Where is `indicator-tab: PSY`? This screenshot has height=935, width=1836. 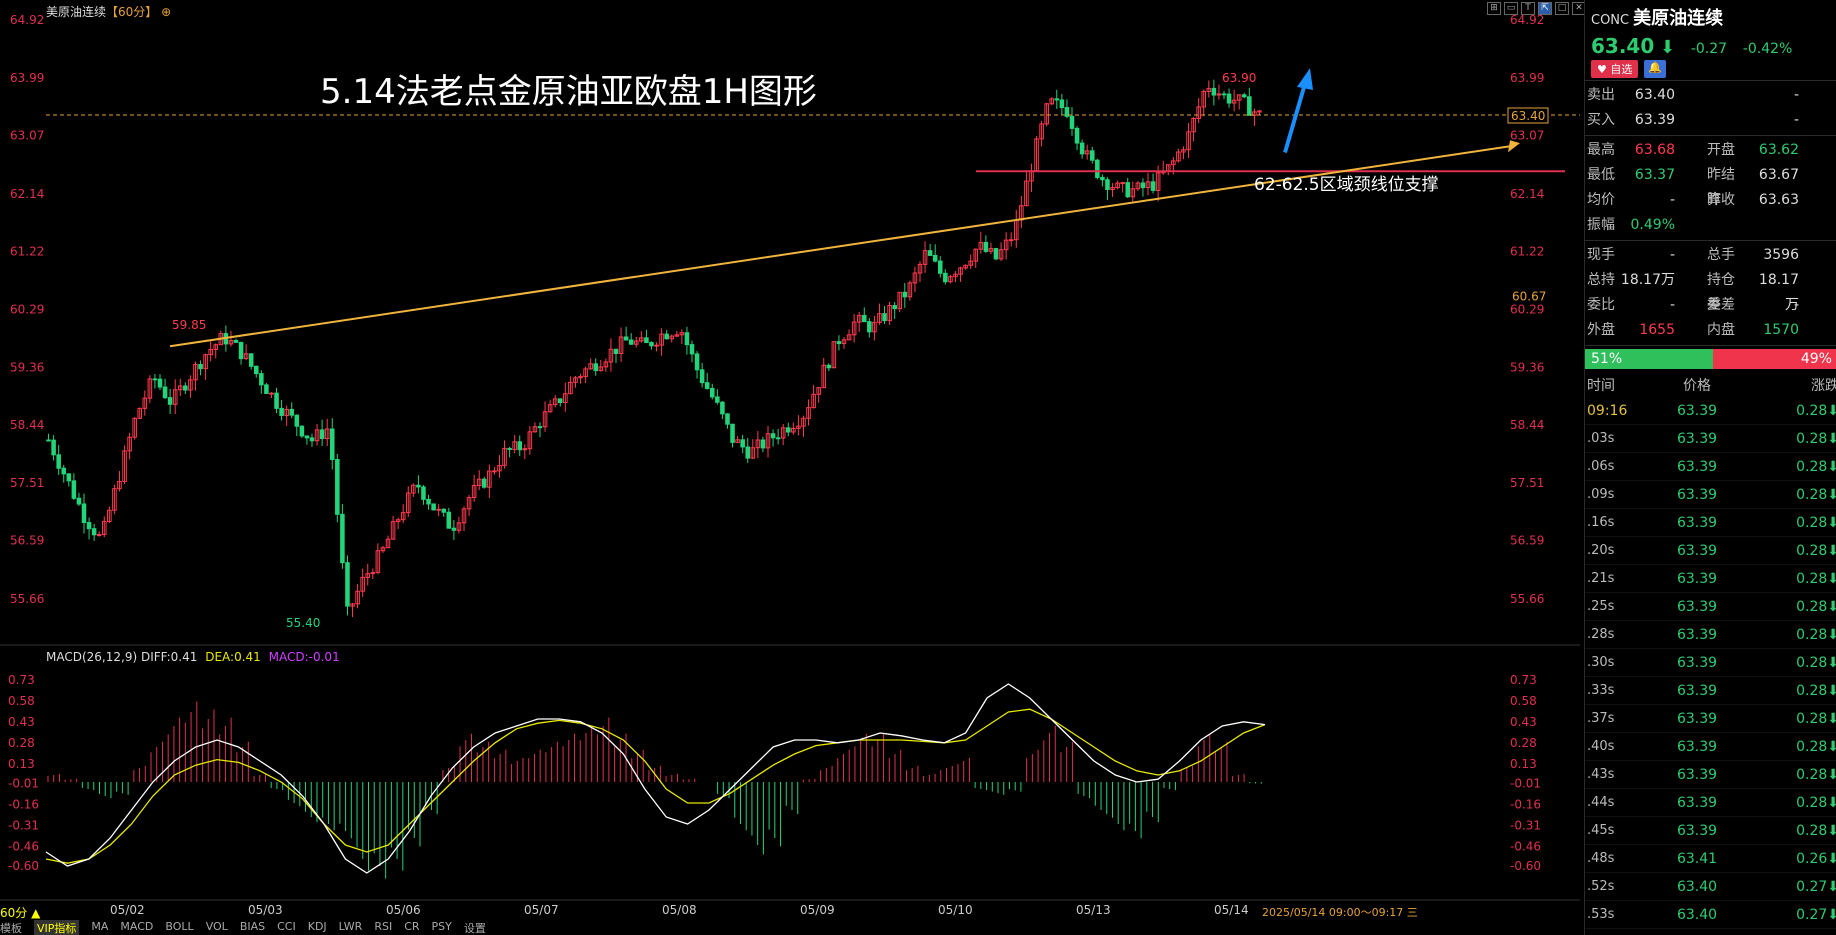
indicator-tab: PSY is located at coordinates (441, 926).